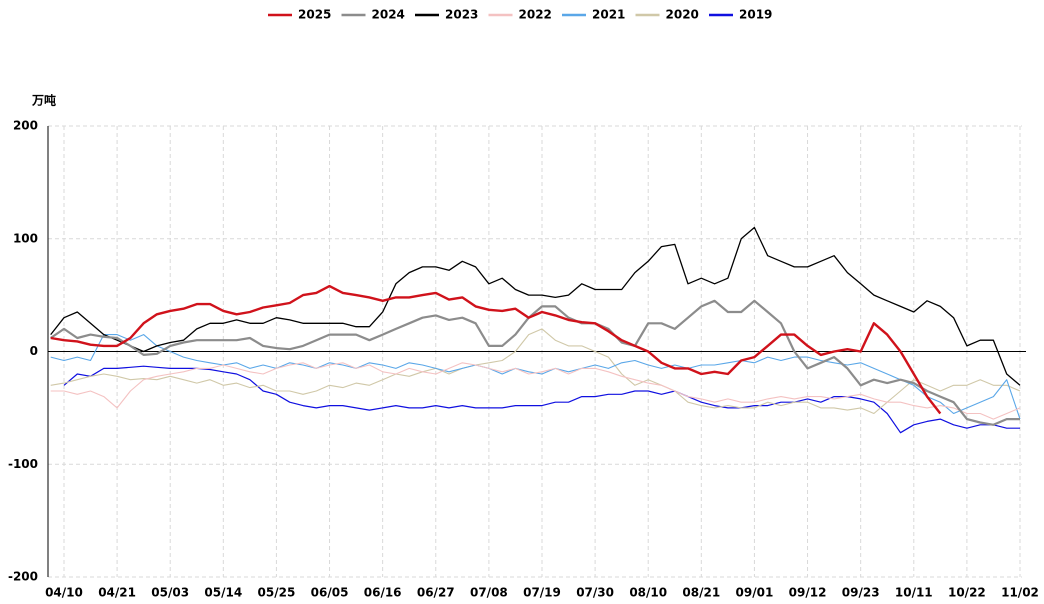  What do you see at coordinates (277, 593) in the screenshot?
I see `x-tick-label: 05/25` at bounding box center [277, 593].